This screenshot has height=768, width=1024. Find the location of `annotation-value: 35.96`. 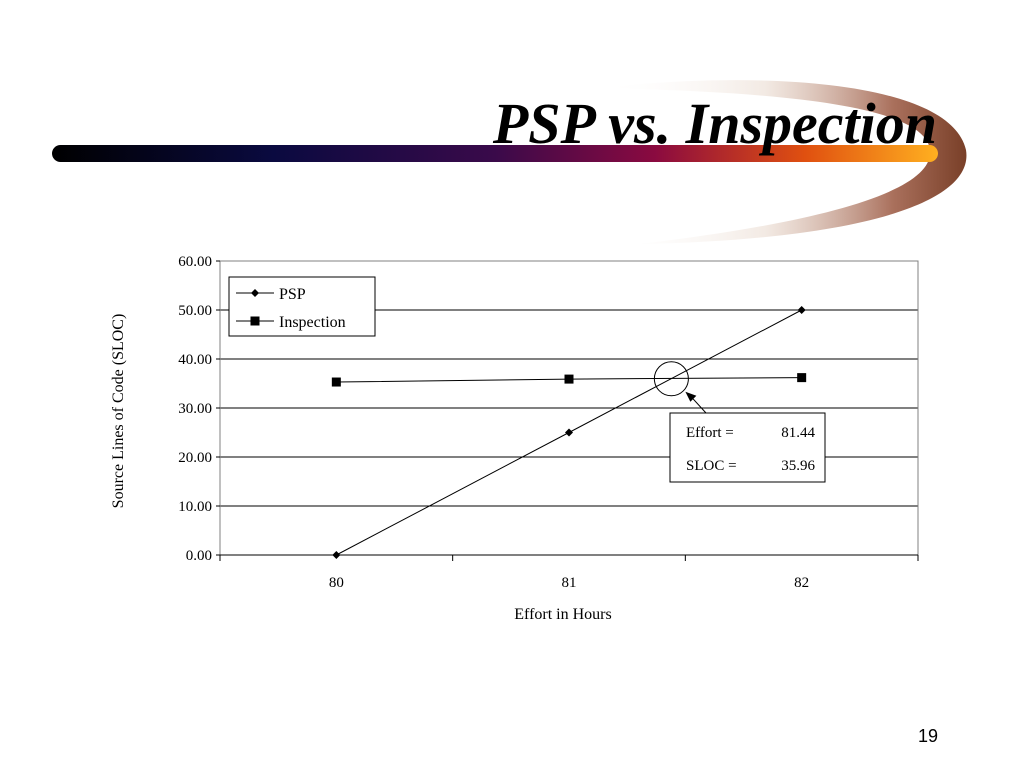

annotation-value: 35.96 is located at coordinates (798, 466).